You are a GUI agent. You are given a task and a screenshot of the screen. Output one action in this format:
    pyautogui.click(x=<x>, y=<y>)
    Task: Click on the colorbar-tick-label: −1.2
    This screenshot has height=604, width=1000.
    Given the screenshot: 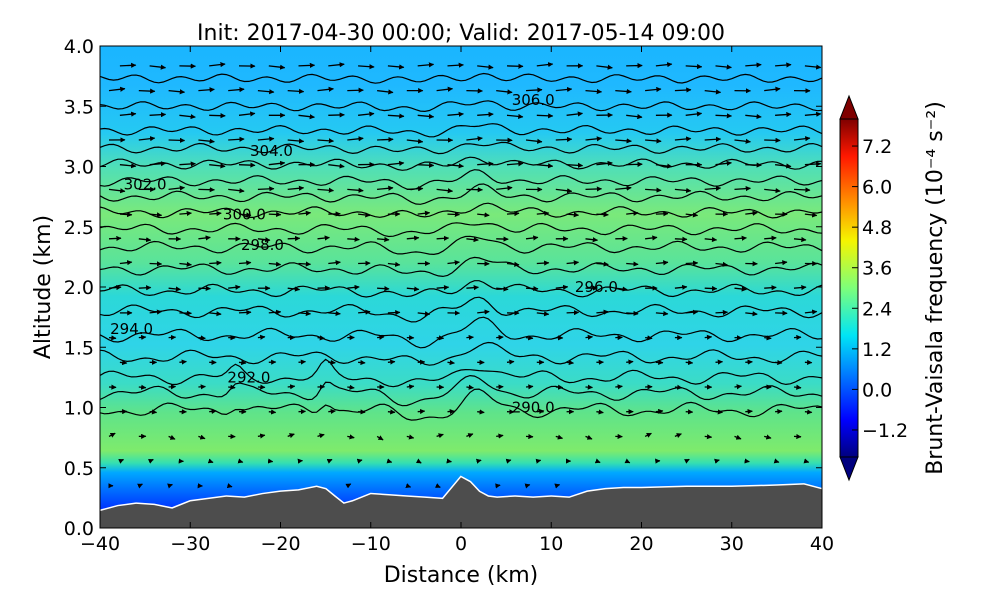 What is the action you would take?
    pyautogui.click(x=885, y=431)
    